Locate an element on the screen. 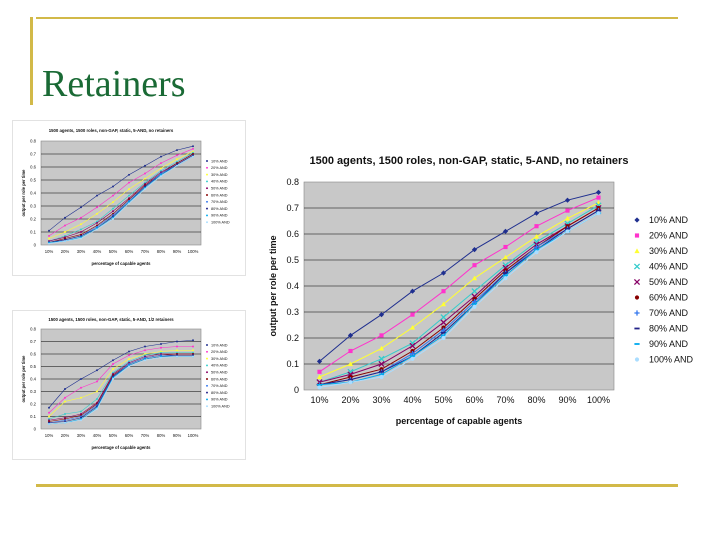  x-axis-label: percentage of capable agents is located at coordinates (459, 421).